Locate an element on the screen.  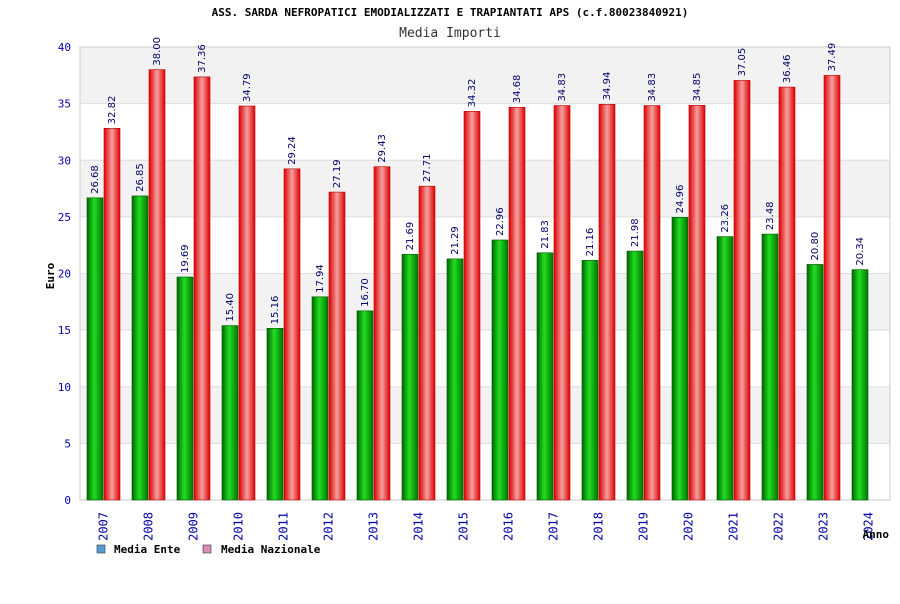
bar-media-nazionale-2020 is located at coordinates (697, 303).